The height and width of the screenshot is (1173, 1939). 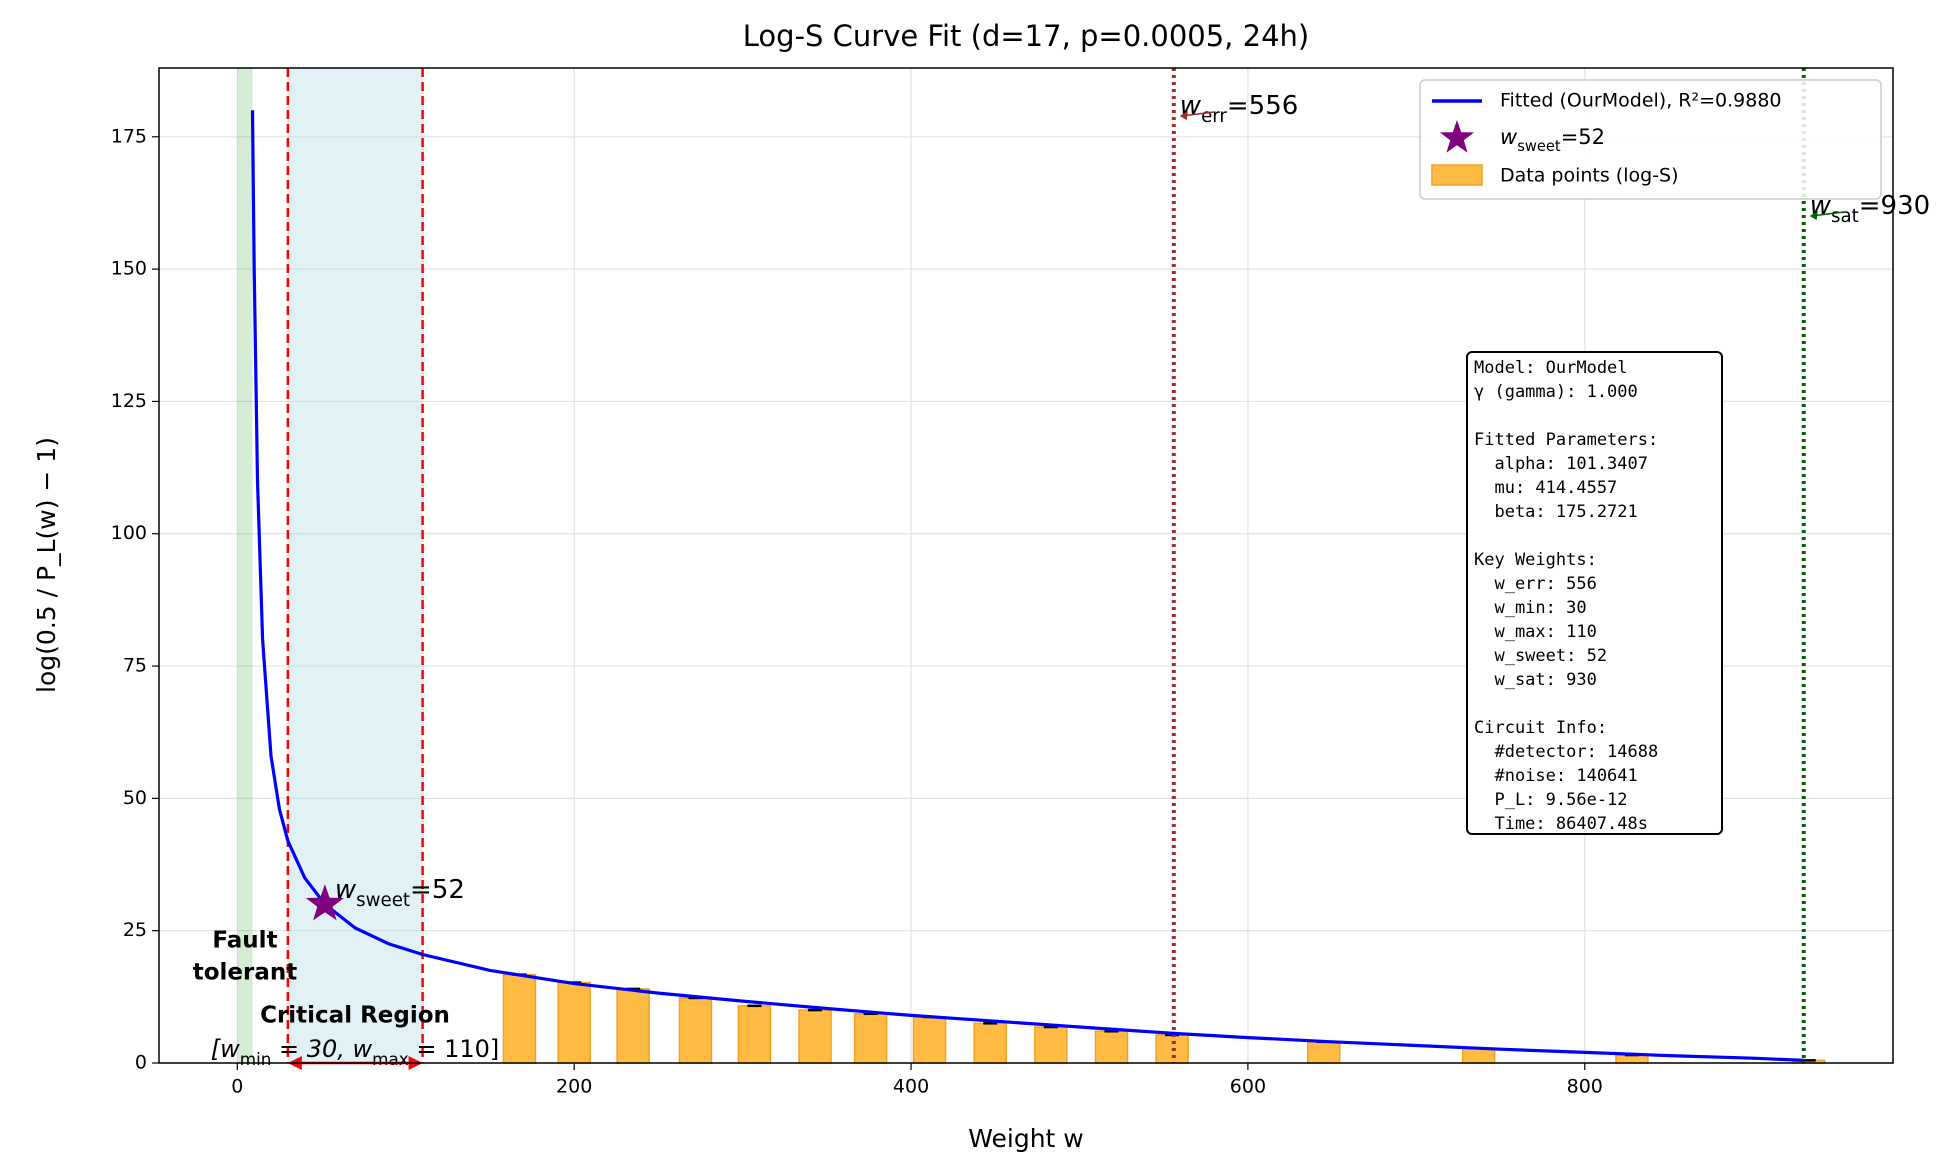 What do you see at coordinates (129, 136) in the screenshot?
I see `y-tick-label: 175` at bounding box center [129, 136].